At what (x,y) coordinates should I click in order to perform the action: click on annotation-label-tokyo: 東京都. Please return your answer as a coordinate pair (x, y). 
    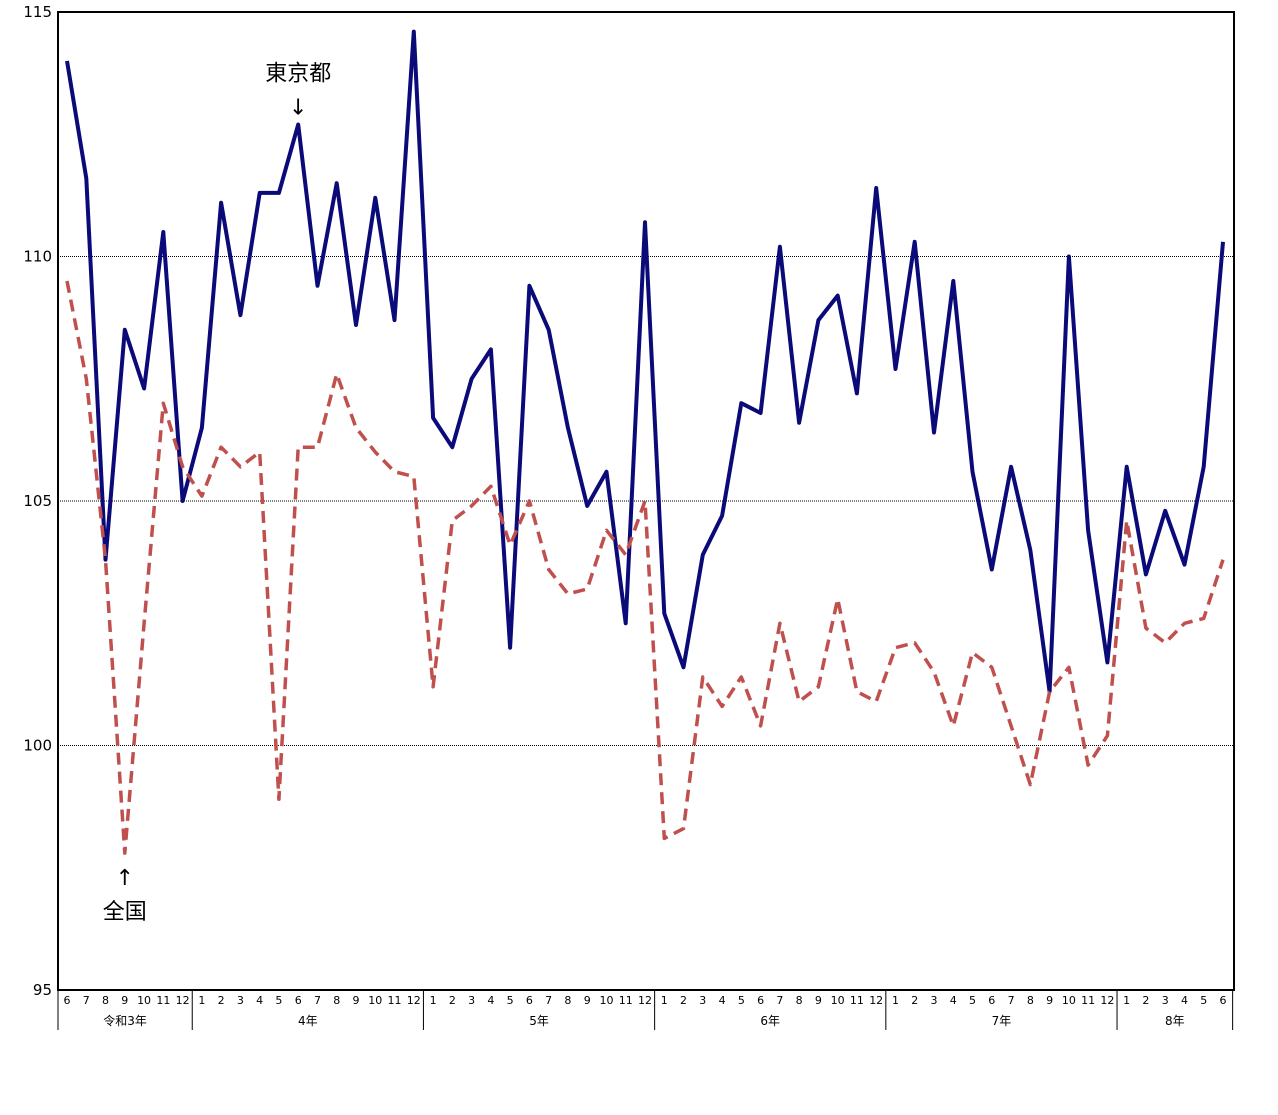
    Looking at the image, I should click on (298, 73).